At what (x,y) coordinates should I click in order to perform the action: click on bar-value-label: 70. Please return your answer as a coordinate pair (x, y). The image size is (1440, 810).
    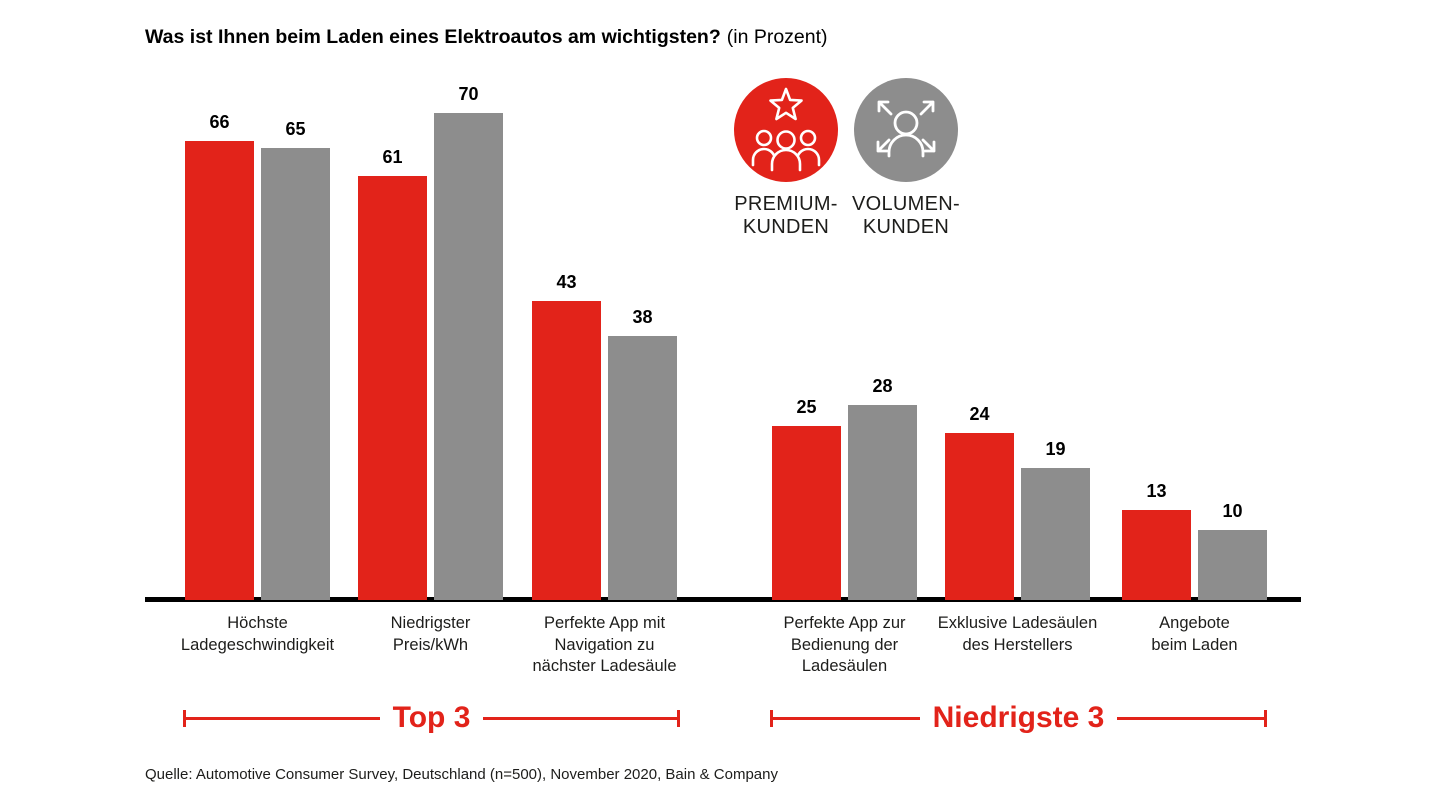
    Looking at the image, I should click on (468, 94).